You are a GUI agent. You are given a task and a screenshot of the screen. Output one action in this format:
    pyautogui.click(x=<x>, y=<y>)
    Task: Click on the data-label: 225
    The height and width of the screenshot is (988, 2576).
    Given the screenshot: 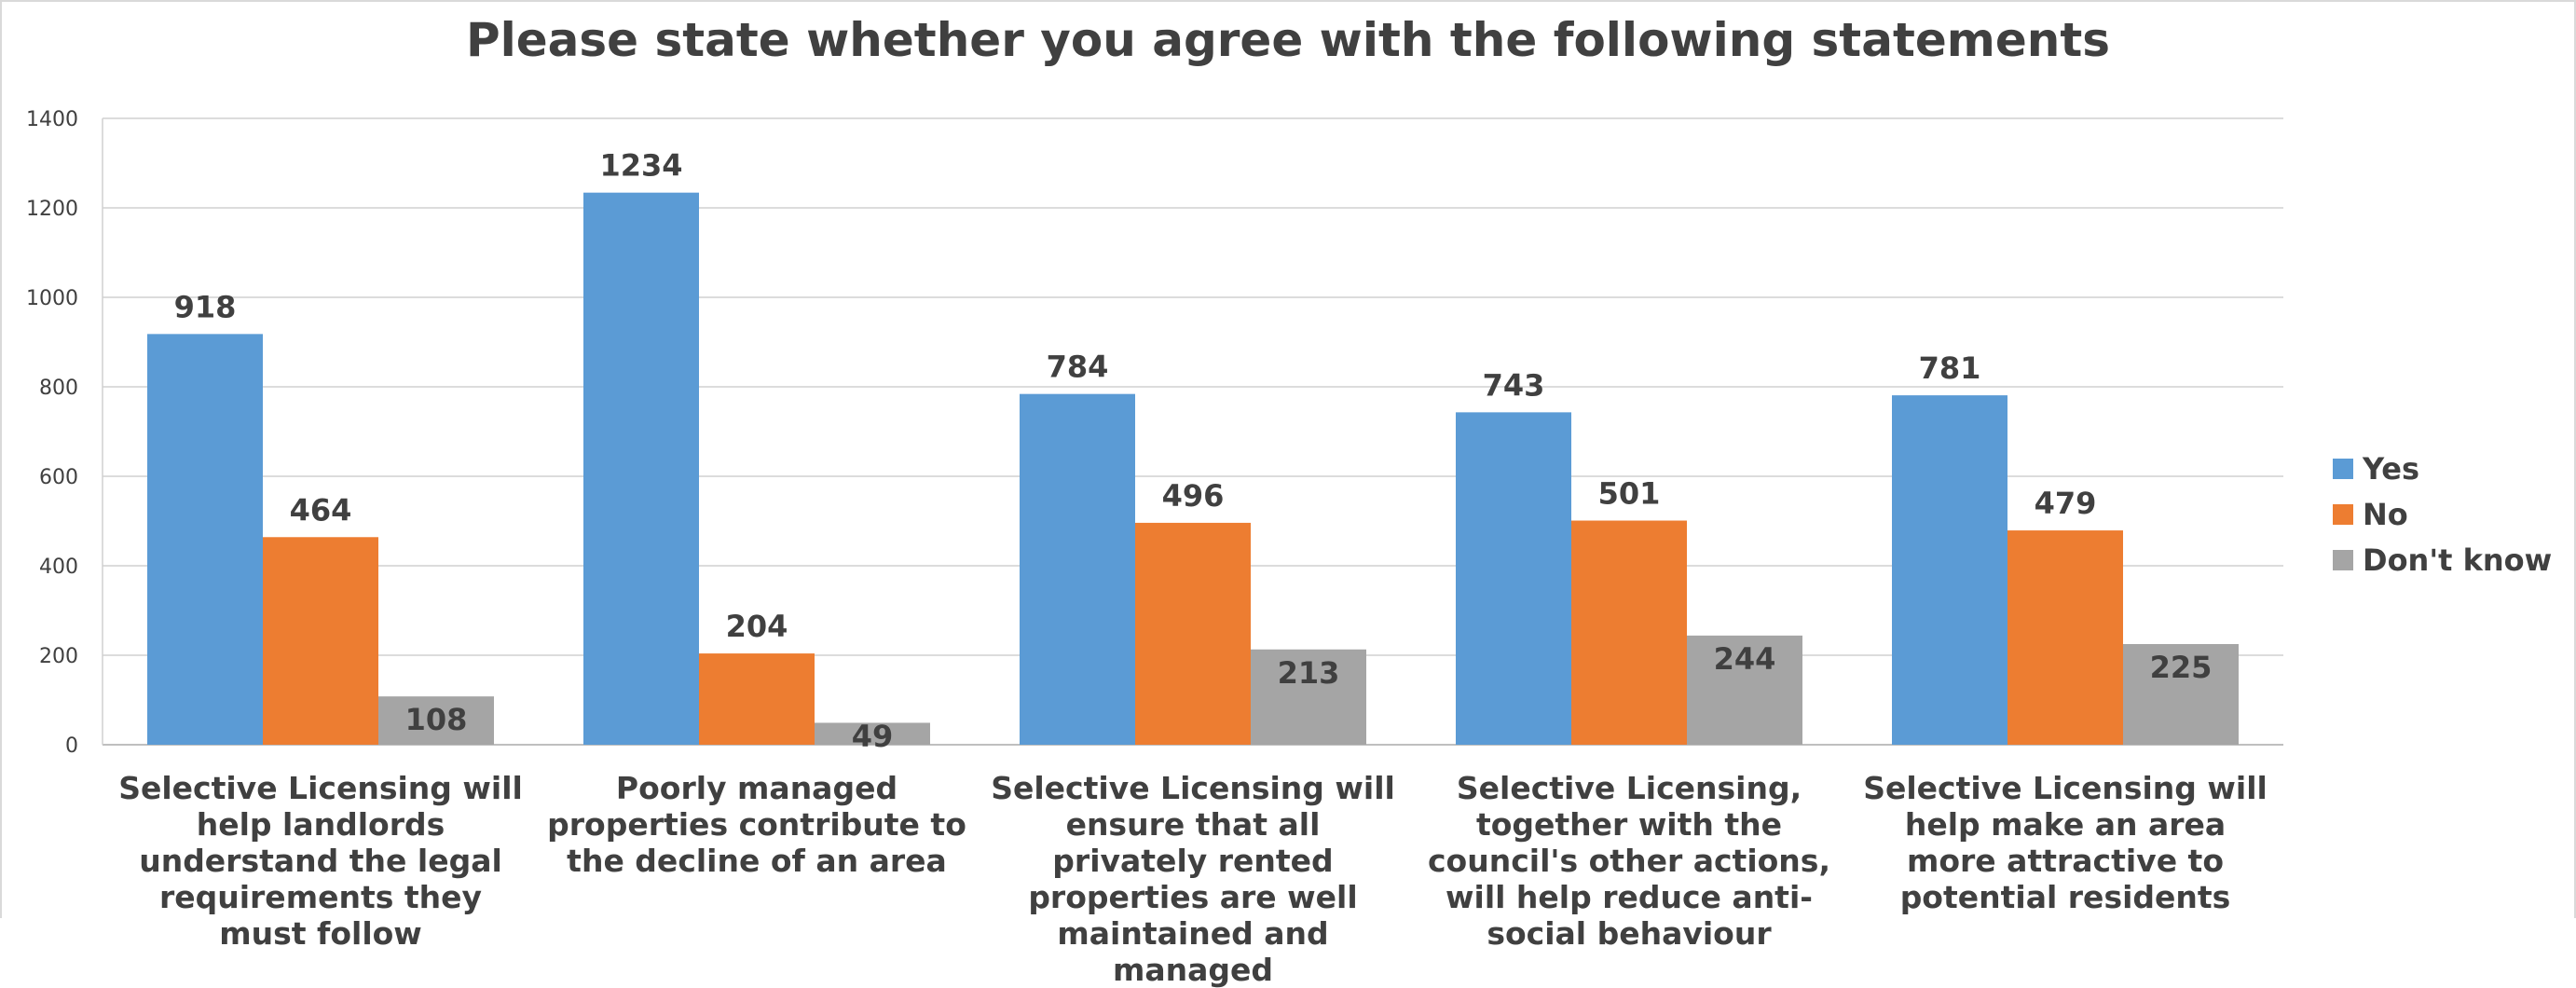 What is the action you would take?
    pyautogui.click(x=2181, y=668)
    